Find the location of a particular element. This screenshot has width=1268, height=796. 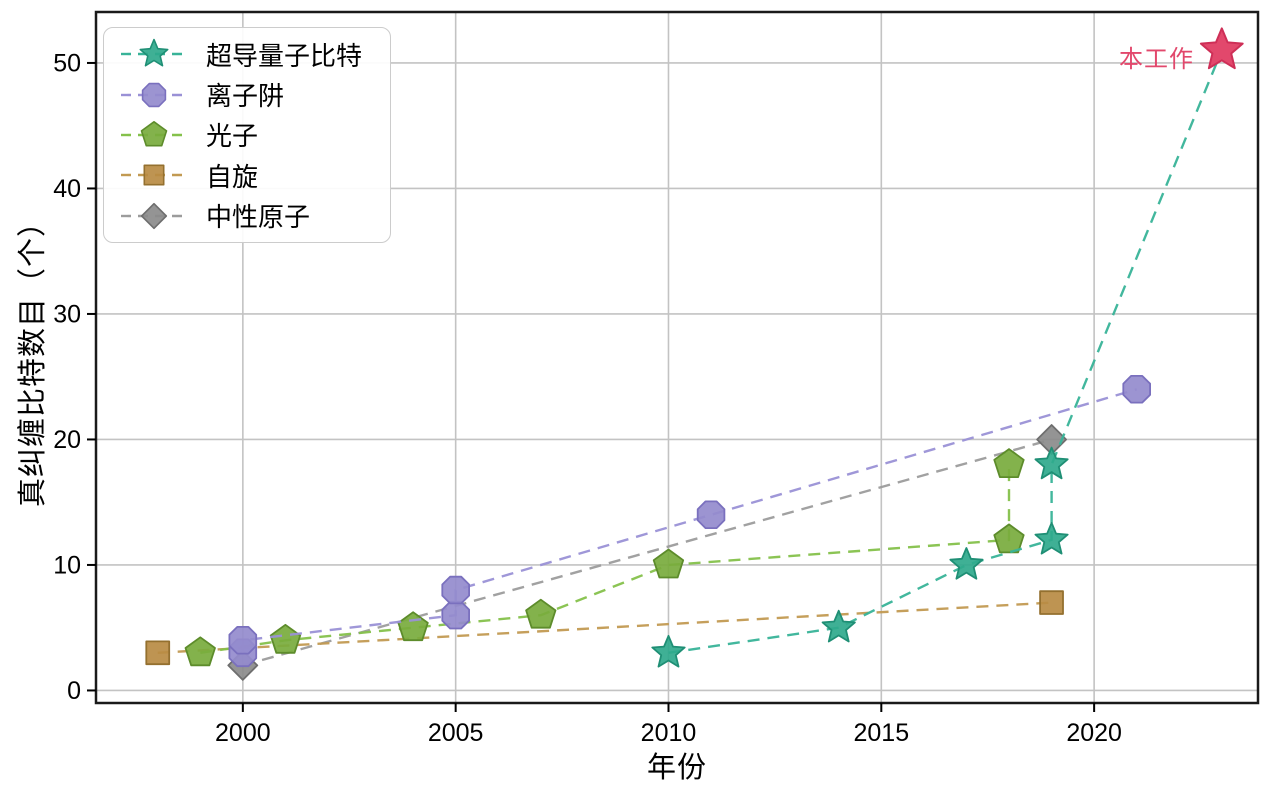

y-tick-label: 50 is located at coordinates (67, 64).